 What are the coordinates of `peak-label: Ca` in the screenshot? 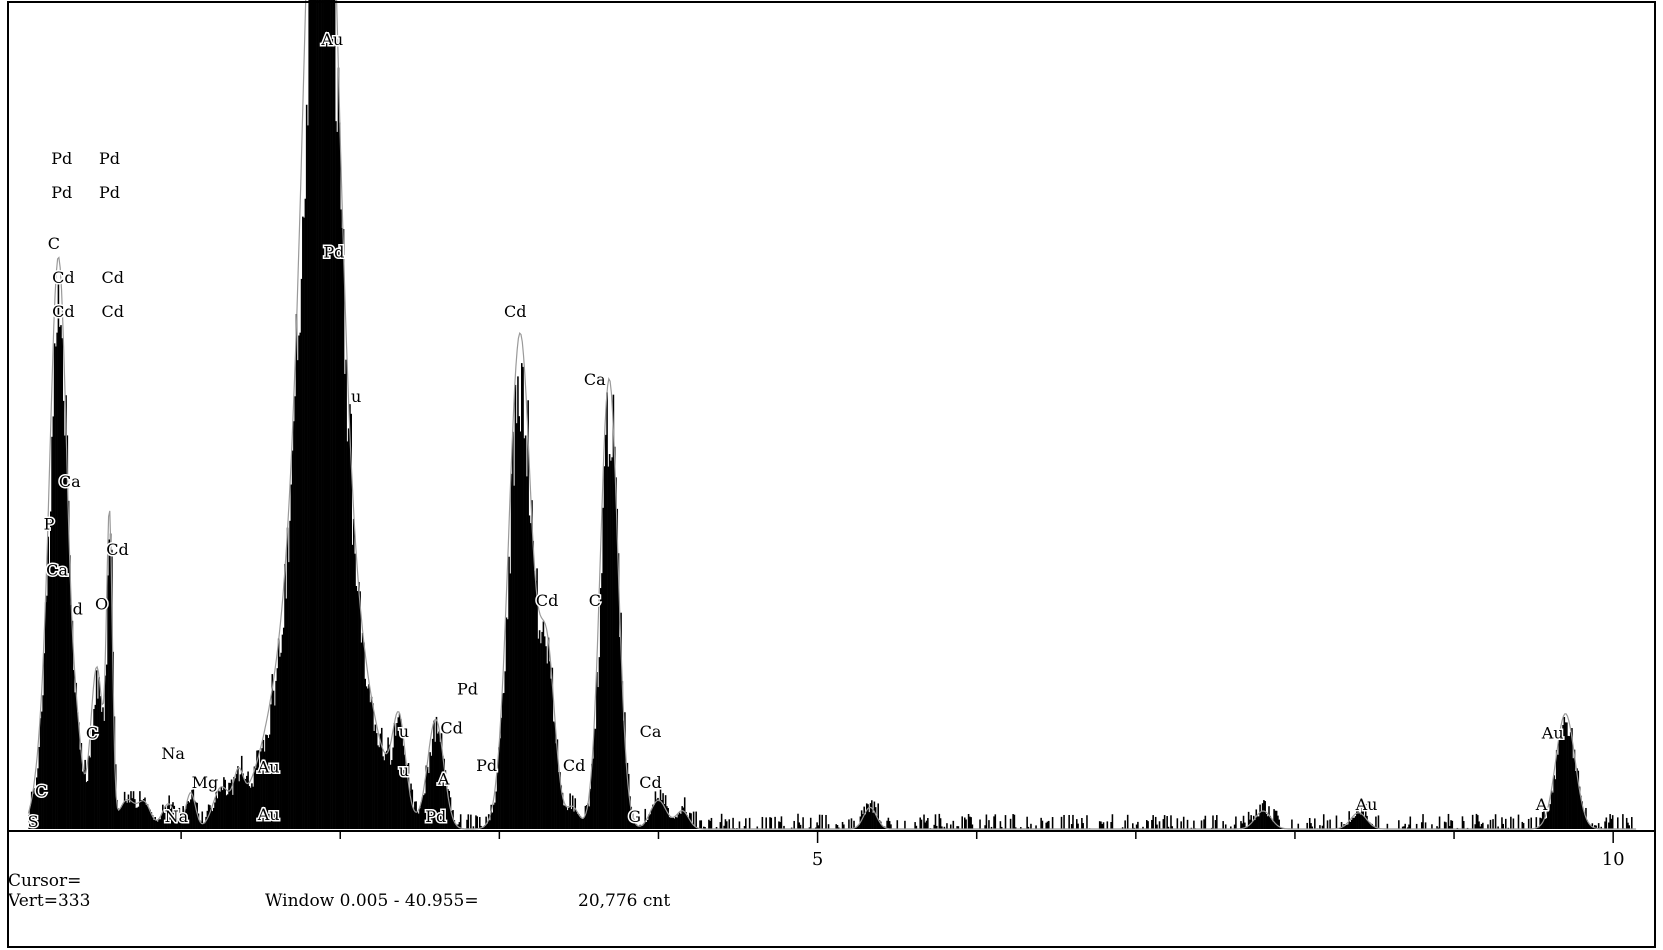 It's located at (595, 379).